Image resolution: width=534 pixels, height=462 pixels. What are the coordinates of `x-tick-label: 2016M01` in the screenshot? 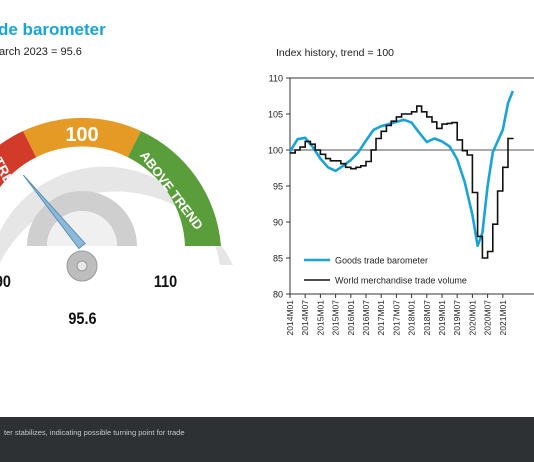 It's located at (351, 318).